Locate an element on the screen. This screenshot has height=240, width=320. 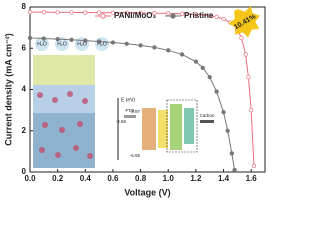
inset-electrode: Carbon is located at coordinates (207, 115).